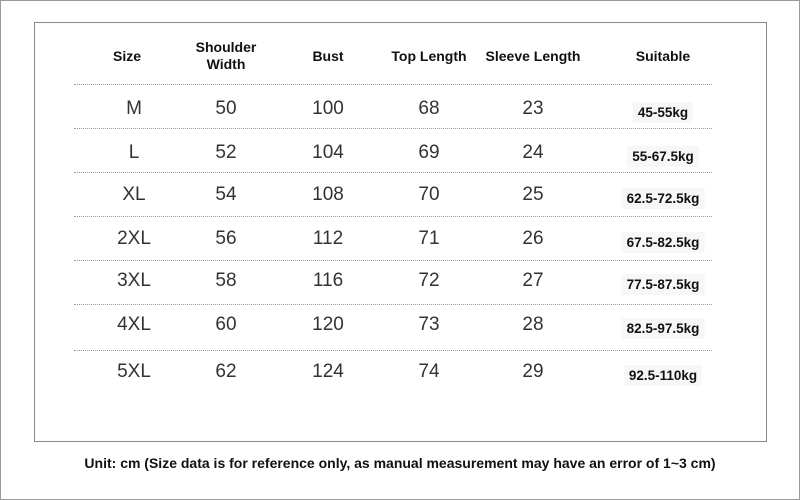 The height and width of the screenshot is (500, 800). Describe the element at coordinates (533, 238) in the screenshot. I see `sleeve-length-cell: 26` at that location.